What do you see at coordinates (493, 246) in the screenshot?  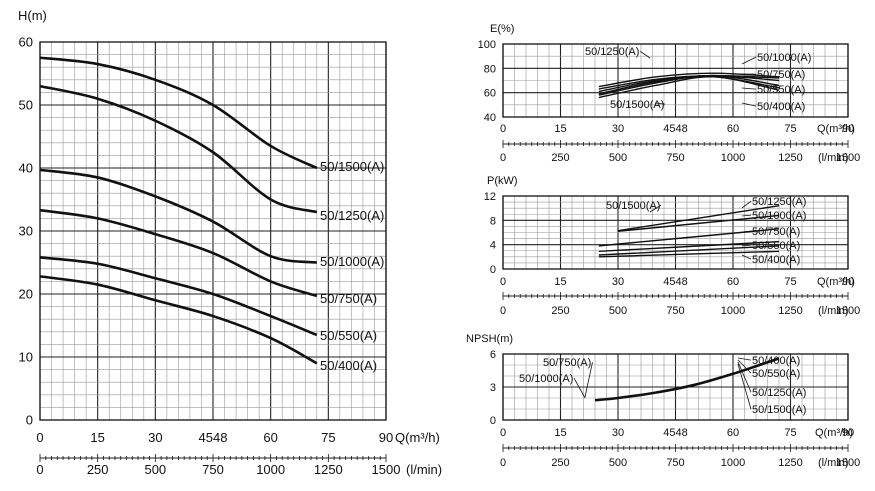 I see `y-tick-label: 4` at bounding box center [493, 246].